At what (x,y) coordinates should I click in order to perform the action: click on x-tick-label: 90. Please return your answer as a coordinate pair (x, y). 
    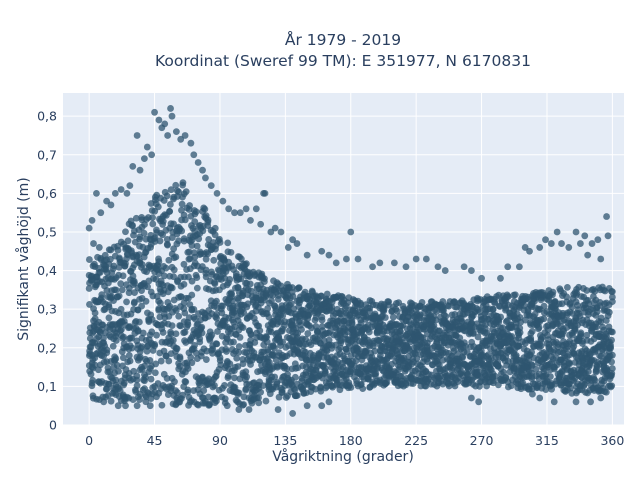
    Looking at the image, I should click on (220, 440).